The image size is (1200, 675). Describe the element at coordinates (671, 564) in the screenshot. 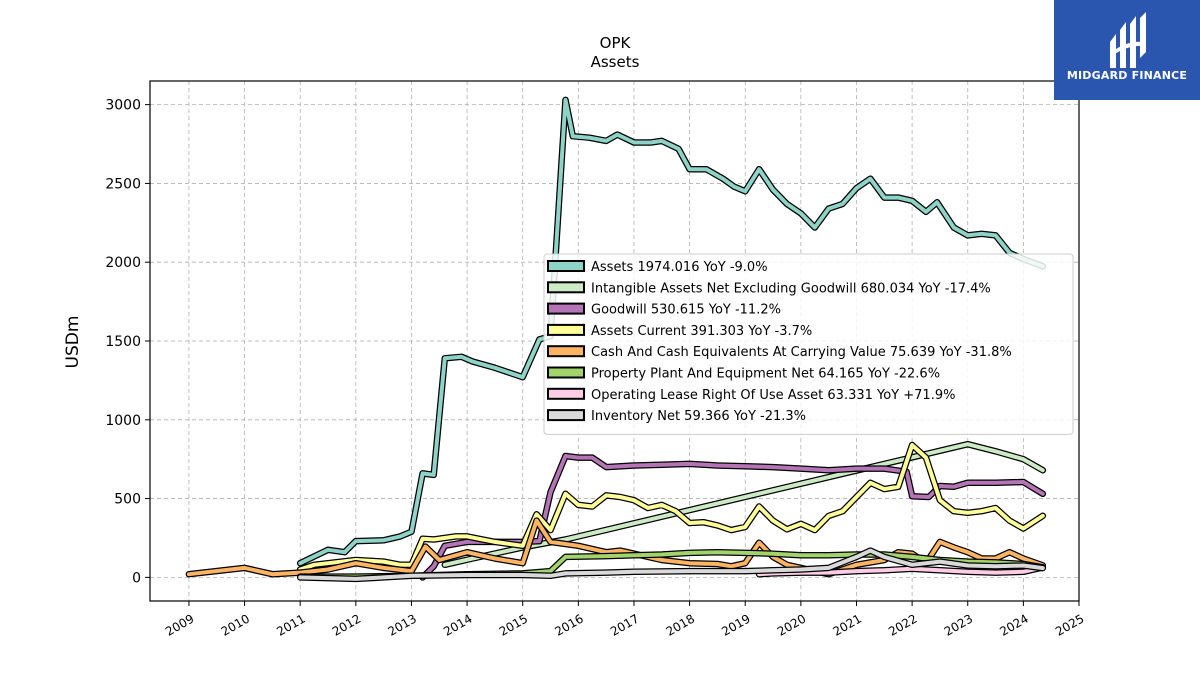

I see `series-line-inventory-net` at that location.